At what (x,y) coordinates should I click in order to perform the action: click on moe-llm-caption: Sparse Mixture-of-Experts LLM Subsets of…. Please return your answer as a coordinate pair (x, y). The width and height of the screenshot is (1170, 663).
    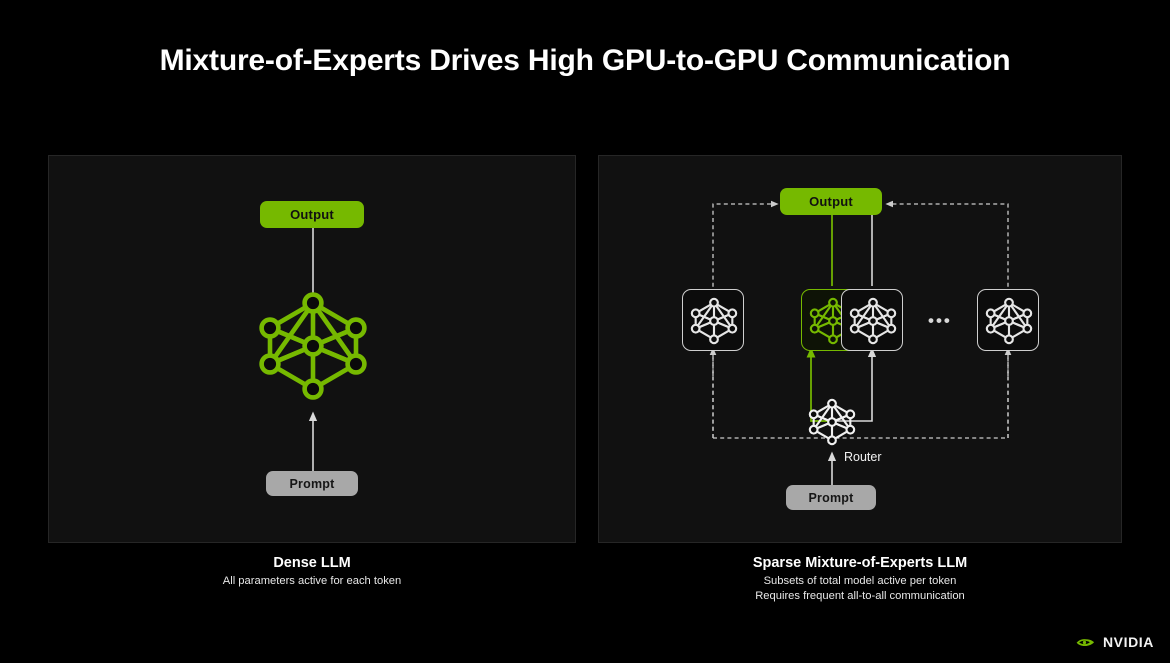
    Looking at the image, I should click on (860, 579).